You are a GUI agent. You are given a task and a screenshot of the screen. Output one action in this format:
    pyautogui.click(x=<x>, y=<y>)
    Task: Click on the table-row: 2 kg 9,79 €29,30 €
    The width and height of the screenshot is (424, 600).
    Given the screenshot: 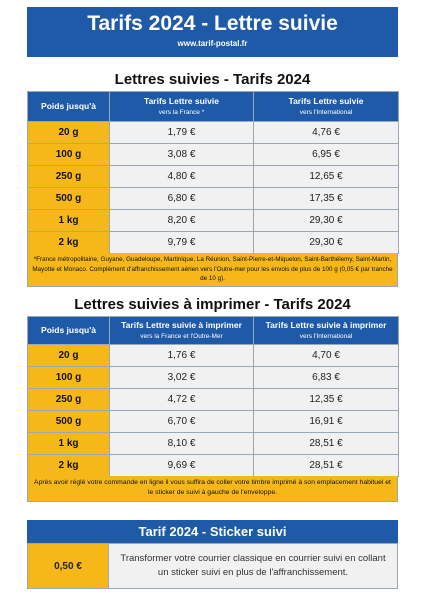 What is the action you would take?
    pyautogui.click(x=213, y=242)
    